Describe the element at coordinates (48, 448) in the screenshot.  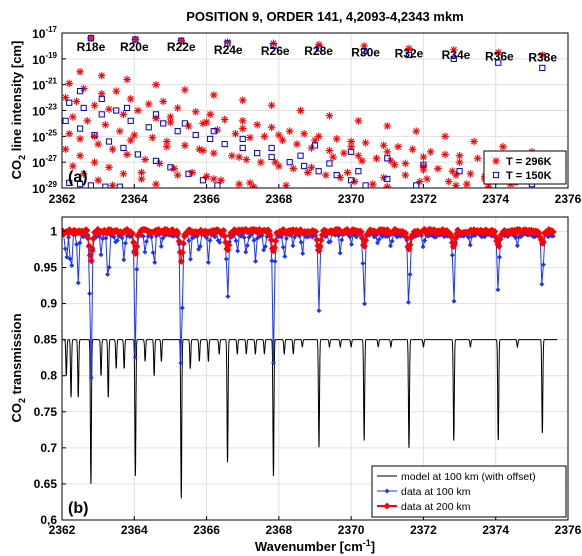
I see `y-tick-label: 0.7` at that location.